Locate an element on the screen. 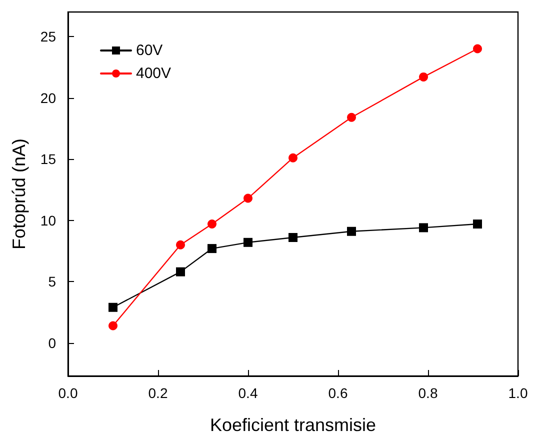 The image size is (533, 439). y-tick-label: 5 is located at coordinates (52, 282).